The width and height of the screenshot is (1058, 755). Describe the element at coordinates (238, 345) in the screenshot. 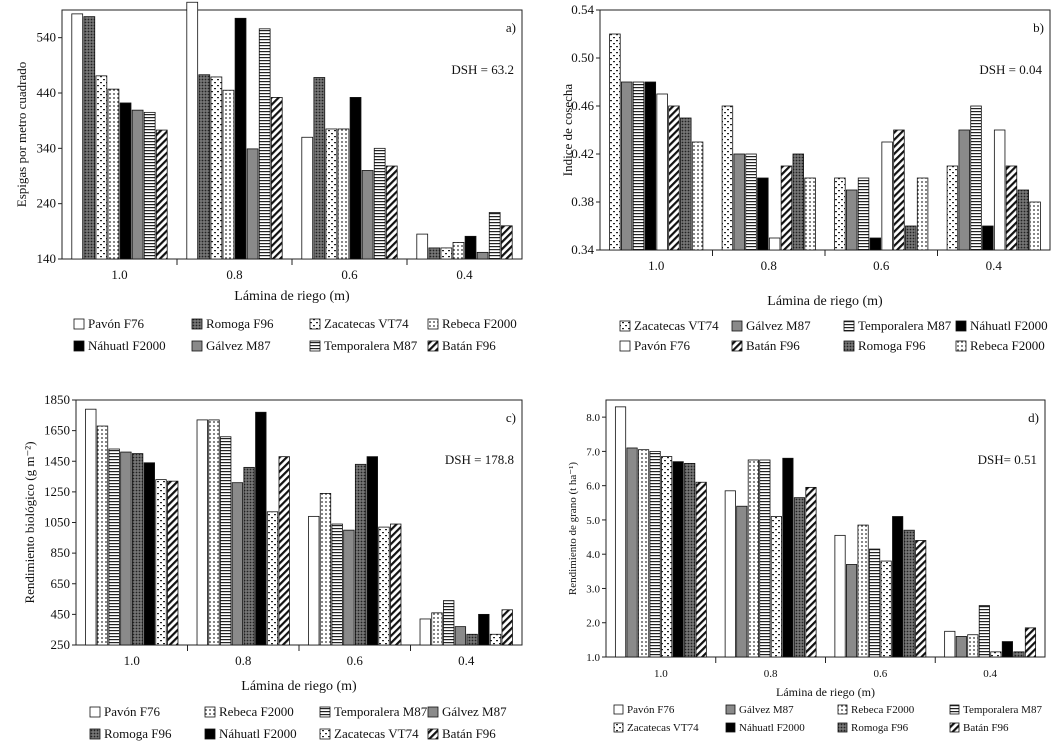

I see `legend-label: Gálvez M87` at that location.